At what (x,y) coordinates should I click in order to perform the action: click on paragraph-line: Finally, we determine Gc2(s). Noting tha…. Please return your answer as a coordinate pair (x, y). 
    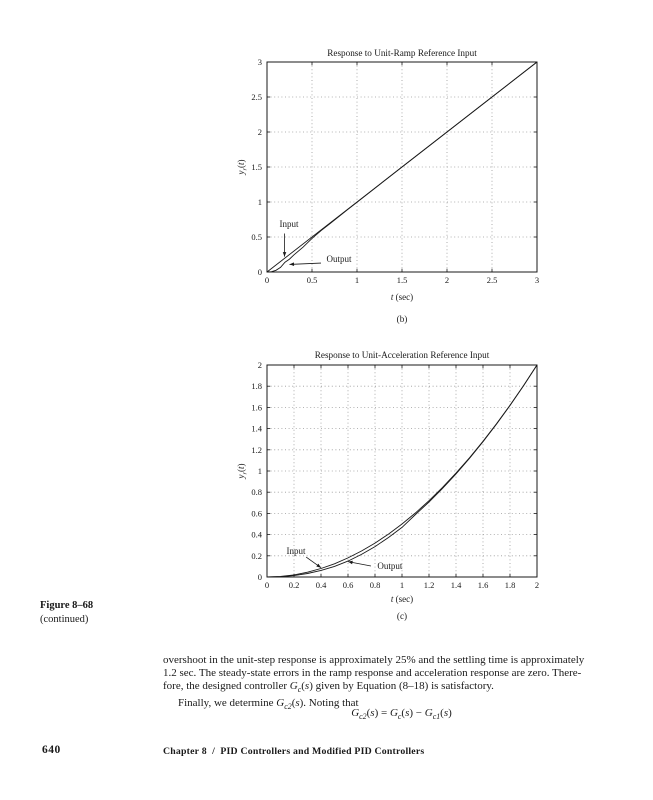
    Looking at the image, I should click on (268, 704).